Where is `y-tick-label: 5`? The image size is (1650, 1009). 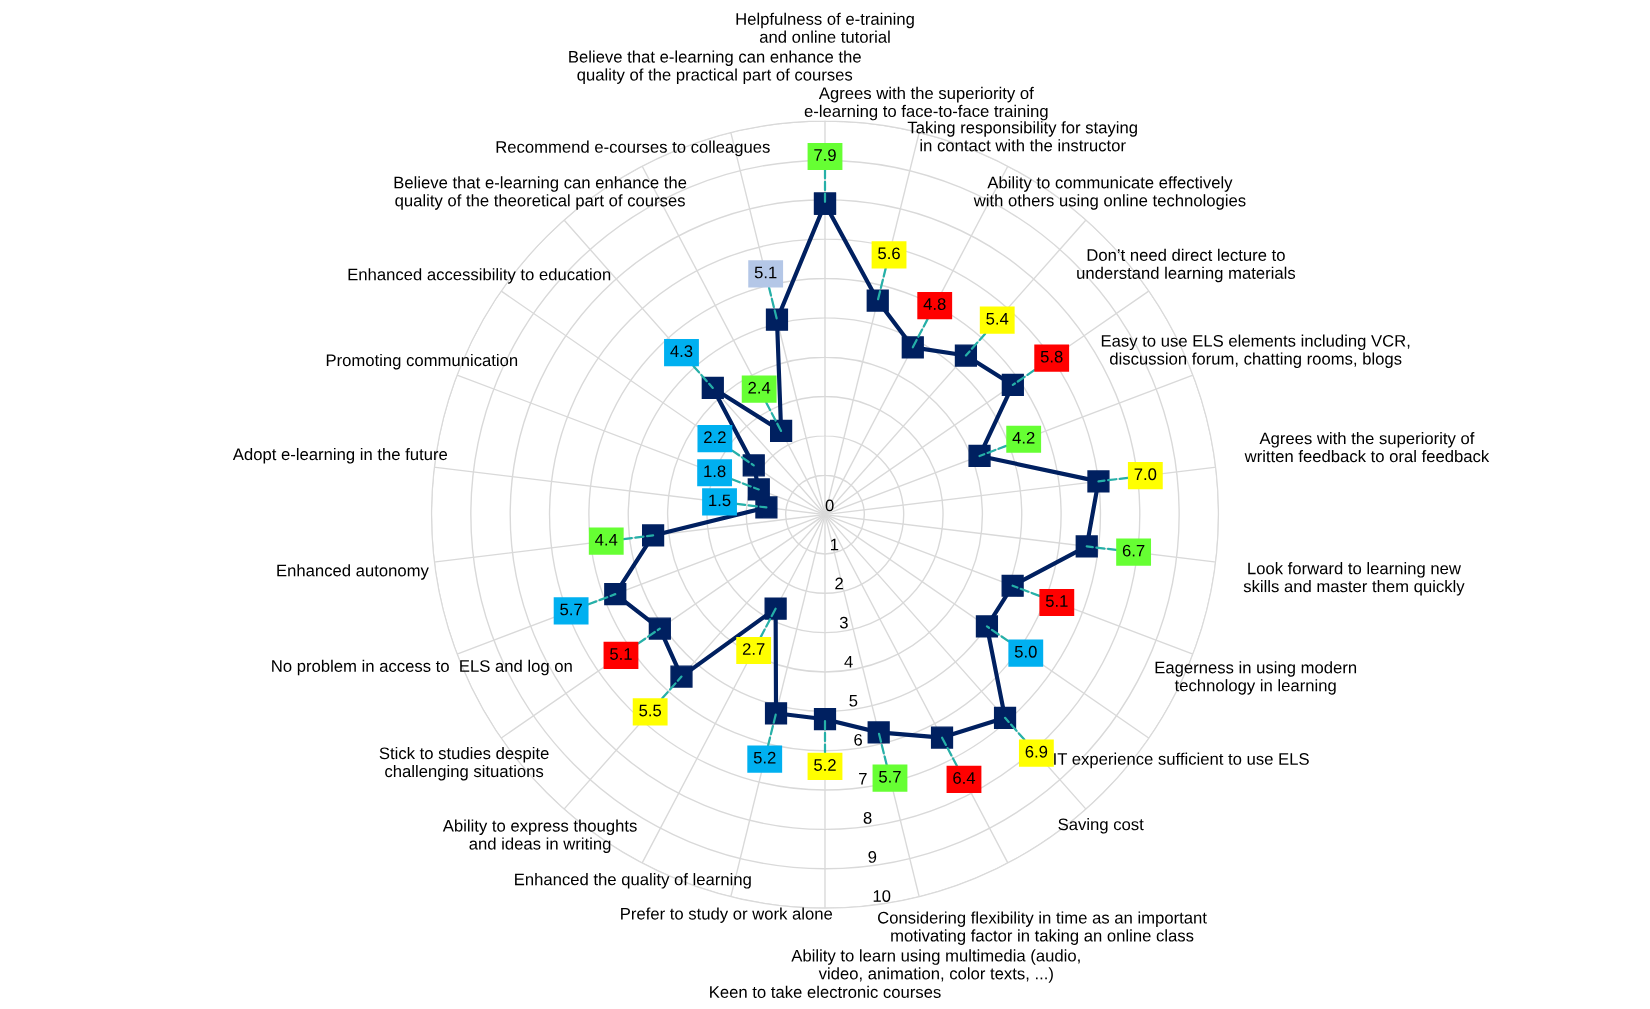
y-tick-label: 5 is located at coordinates (853, 700).